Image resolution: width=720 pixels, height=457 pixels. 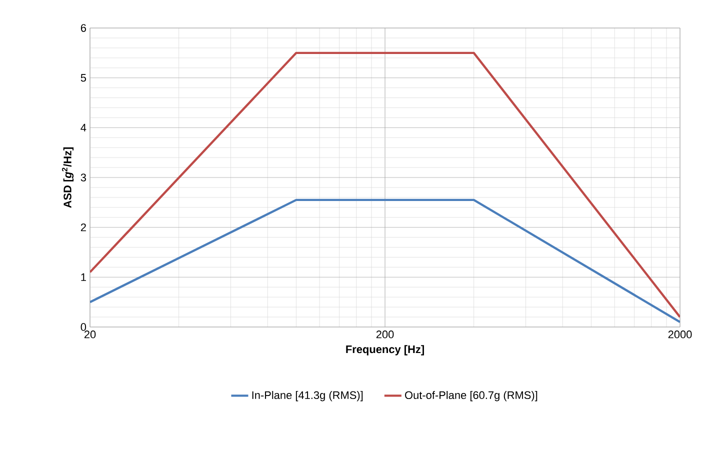 I want to click on x-tick-label: 20, so click(x=90, y=334).